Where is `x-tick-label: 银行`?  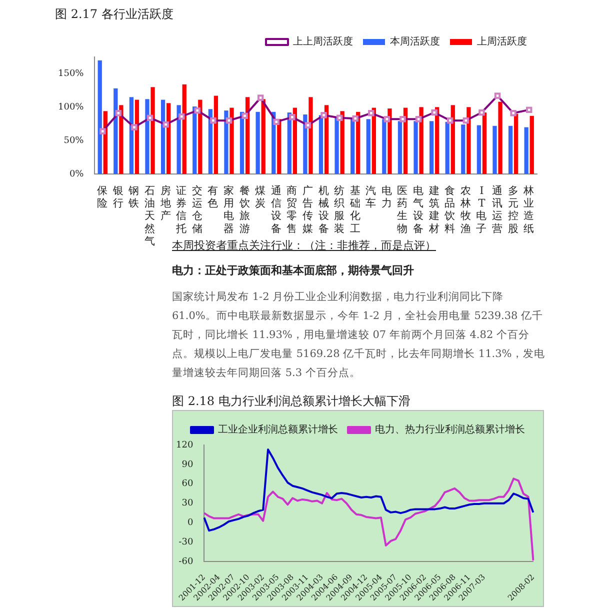
x-tick-label: 银行 is located at coordinates (118, 197).